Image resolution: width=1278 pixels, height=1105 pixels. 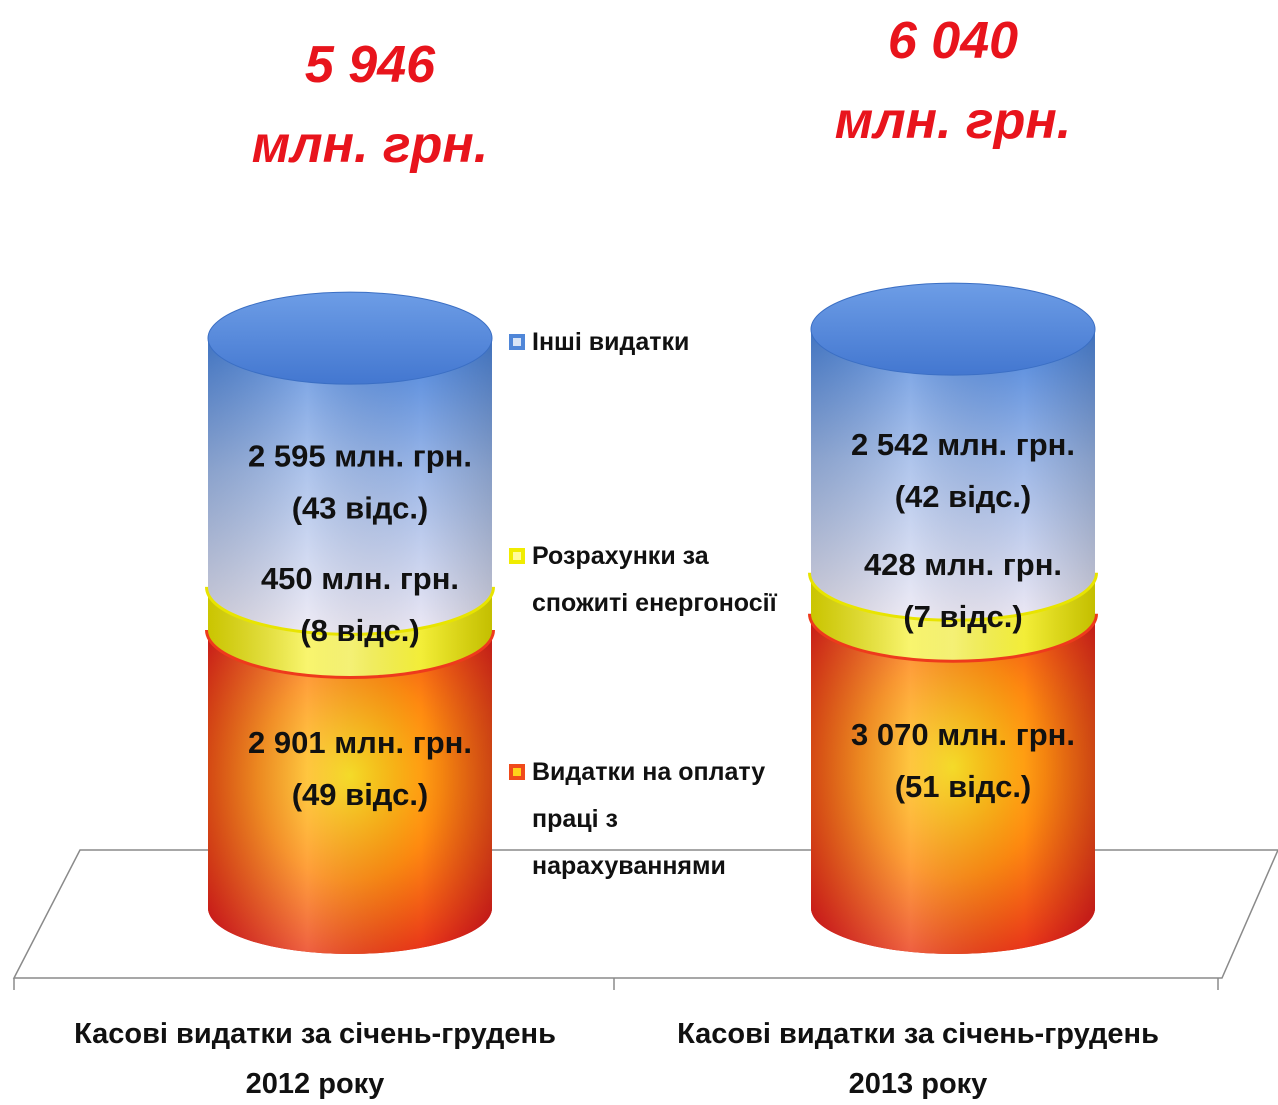 I want to click on data-label-1-2-line-1: 450 млн. грн., so click(x=360, y=578).